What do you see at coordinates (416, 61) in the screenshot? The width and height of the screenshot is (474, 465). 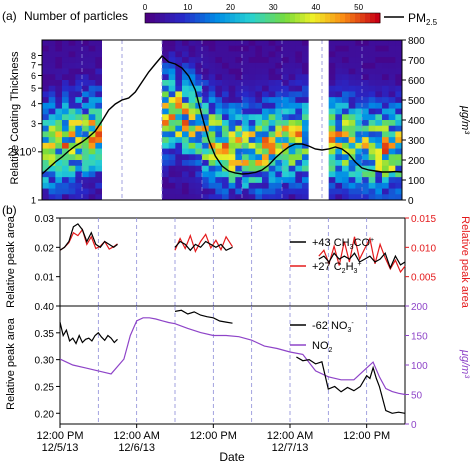 I see `y2tick-label: 700` at bounding box center [416, 61].